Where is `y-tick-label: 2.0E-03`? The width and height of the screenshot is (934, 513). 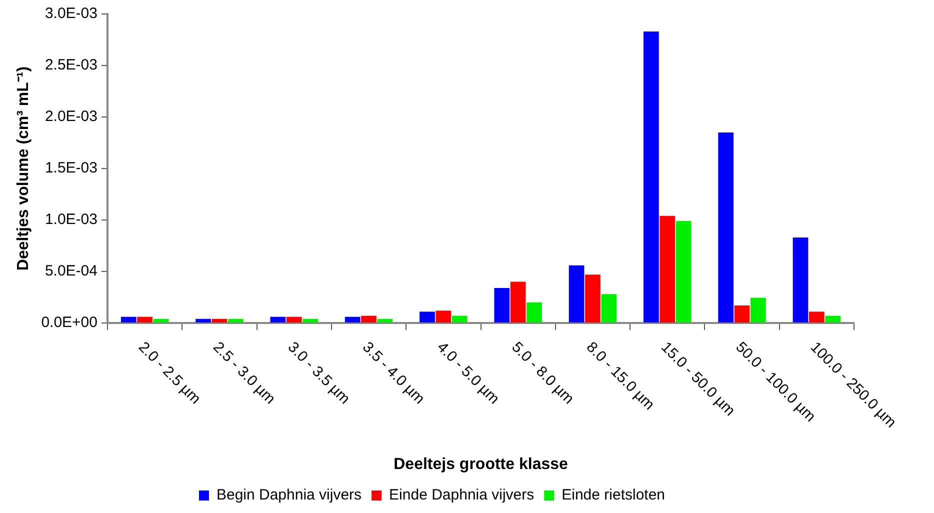
y-tick-label: 2.0E-03 is located at coordinates (71, 117).